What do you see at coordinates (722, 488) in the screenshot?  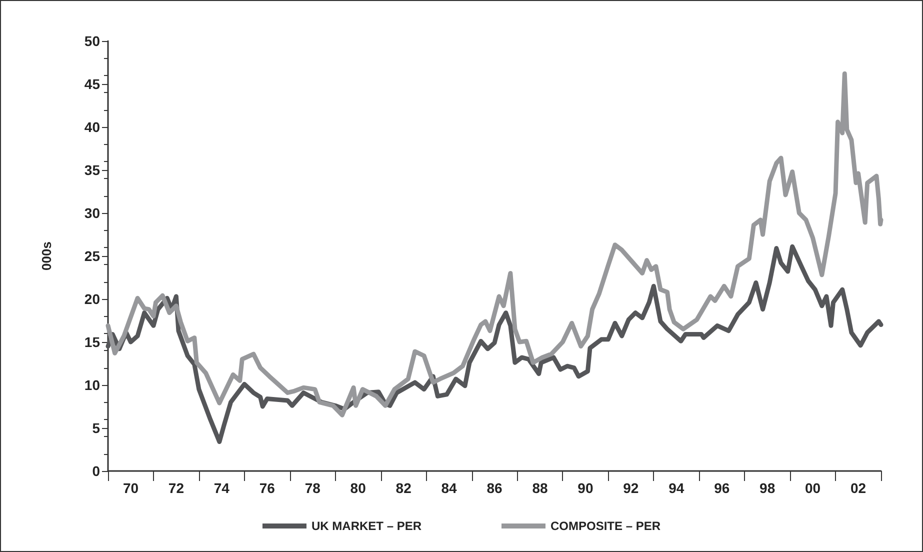 I see `x-tick-label: 96` at bounding box center [722, 488].